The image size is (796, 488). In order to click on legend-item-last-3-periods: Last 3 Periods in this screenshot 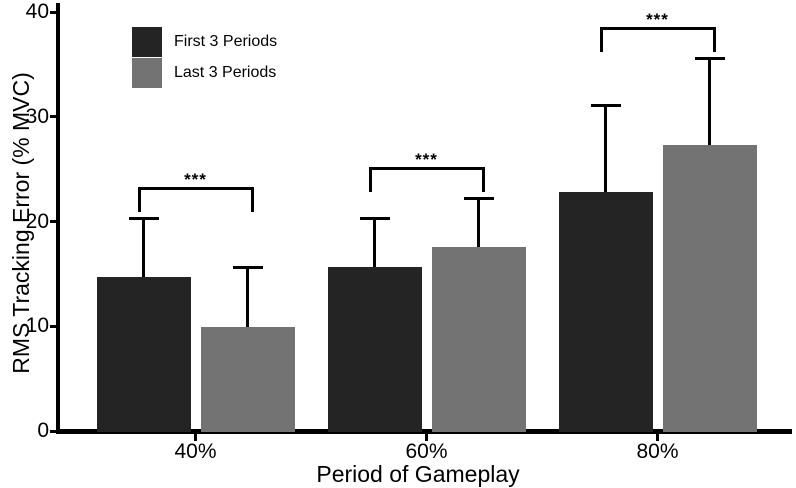, I will do `click(204, 73)`.